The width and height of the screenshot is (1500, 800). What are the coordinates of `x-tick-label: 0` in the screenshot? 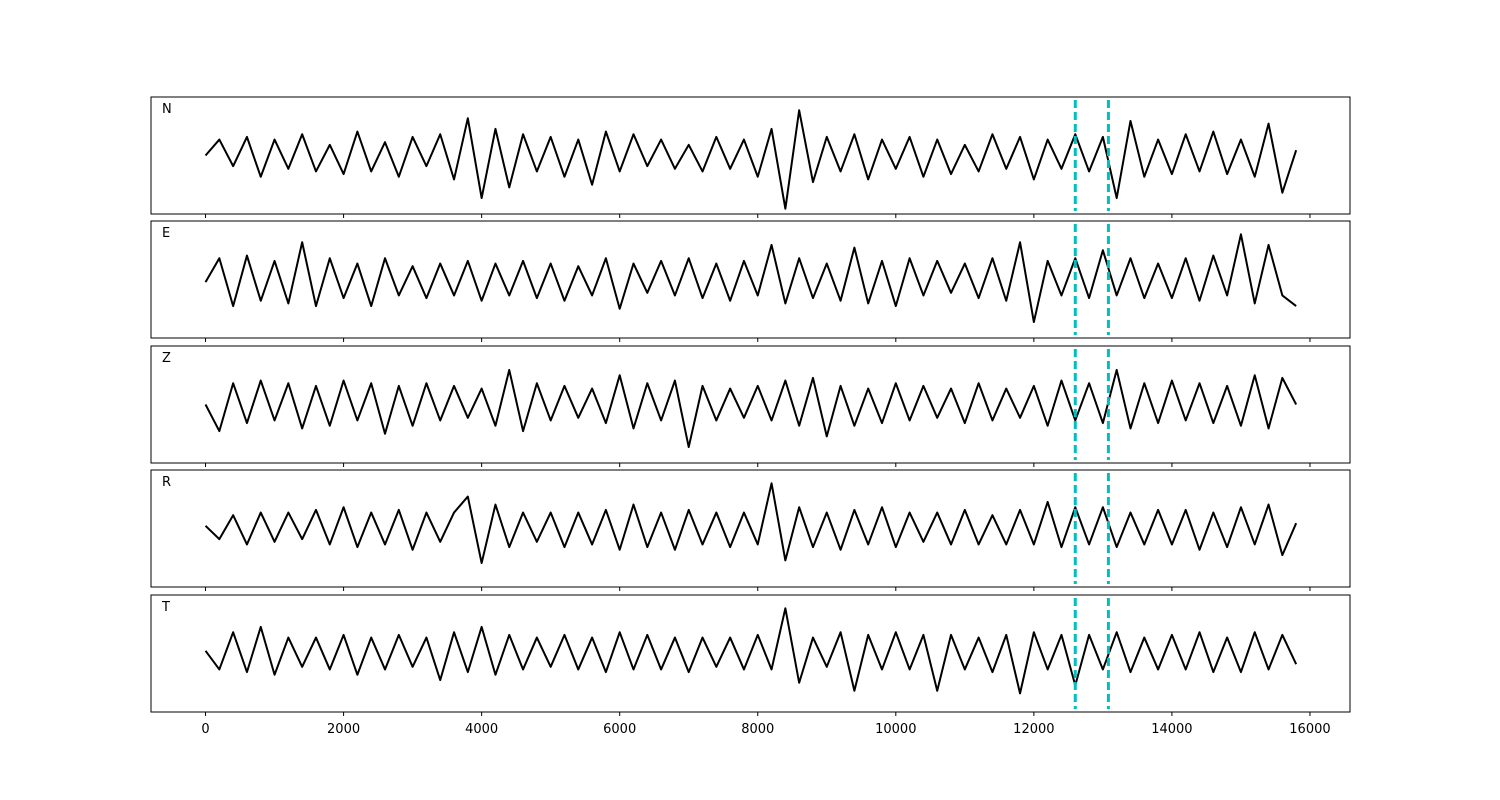 It's located at (205, 729).